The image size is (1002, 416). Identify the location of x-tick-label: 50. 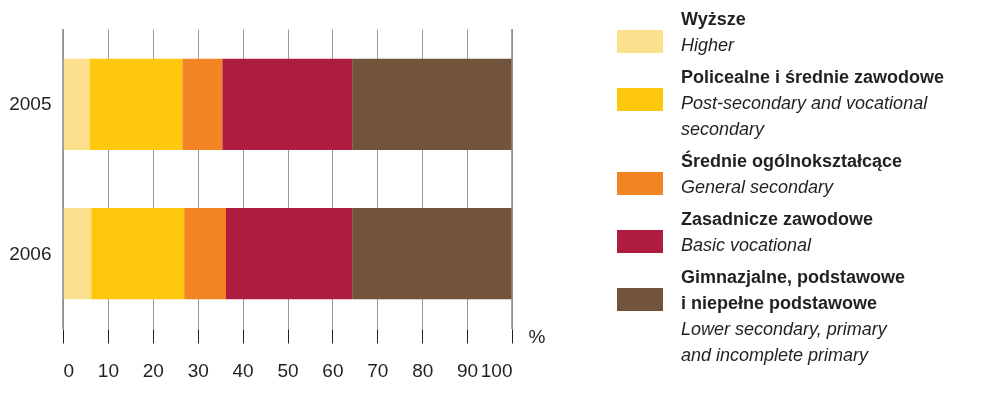
(288, 370).